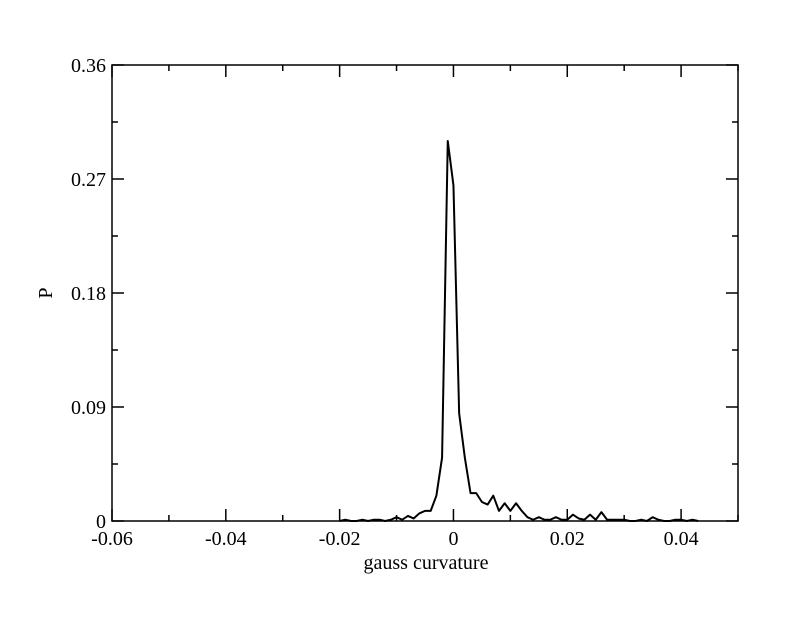 The image size is (792, 617). What do you see at coordinates (46, 292) in the screenshot?
I see `y-axis-label: P` at bounding box center [46, 292].